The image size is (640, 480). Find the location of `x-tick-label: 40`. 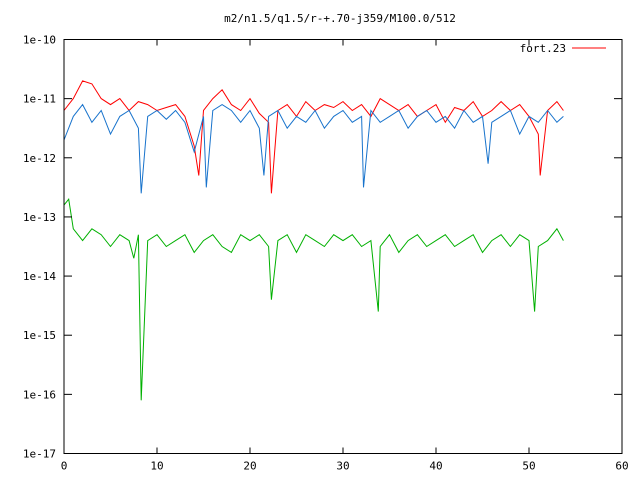

x-tick-label: 40 is located at coordinates (435, 466).